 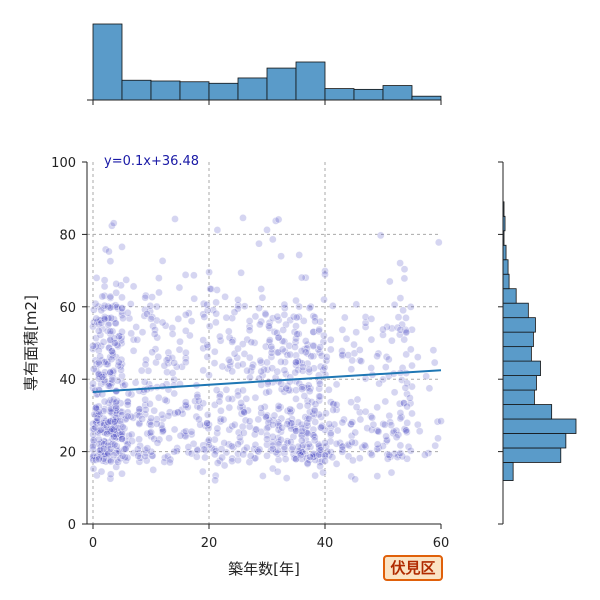 I want to click on top-hist-bar, so click(x=397, y=93).